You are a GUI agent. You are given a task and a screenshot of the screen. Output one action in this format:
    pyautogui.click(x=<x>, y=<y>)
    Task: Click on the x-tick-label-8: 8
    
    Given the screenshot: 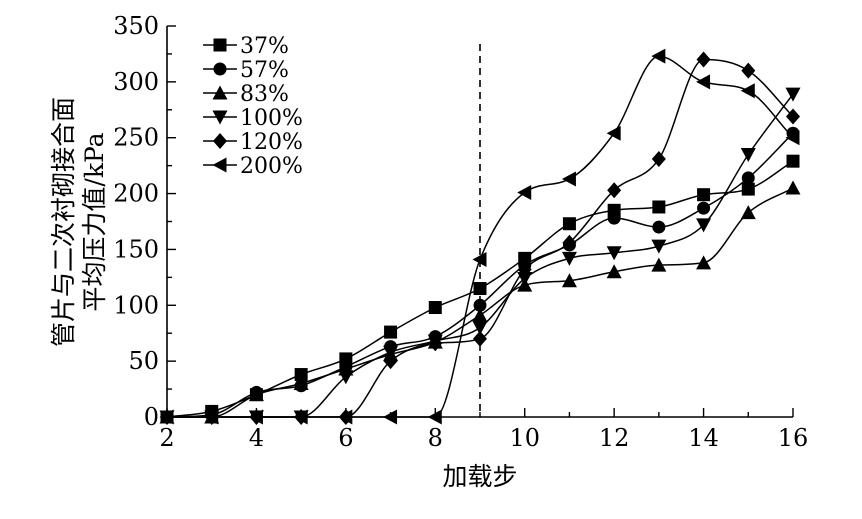 What is the action you would take?
    pyautogui.click(x=435, y=438)
    